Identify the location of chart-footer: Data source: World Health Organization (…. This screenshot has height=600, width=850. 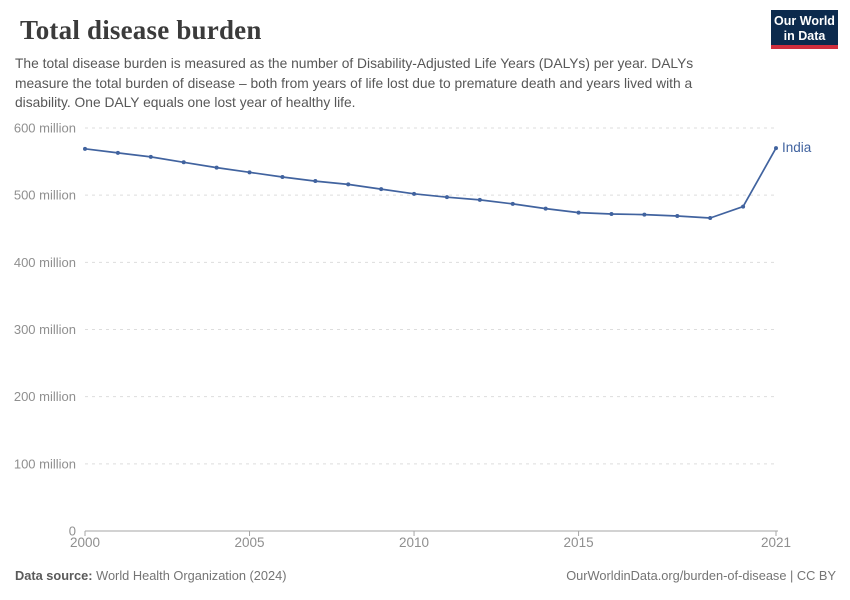
(425, 575).